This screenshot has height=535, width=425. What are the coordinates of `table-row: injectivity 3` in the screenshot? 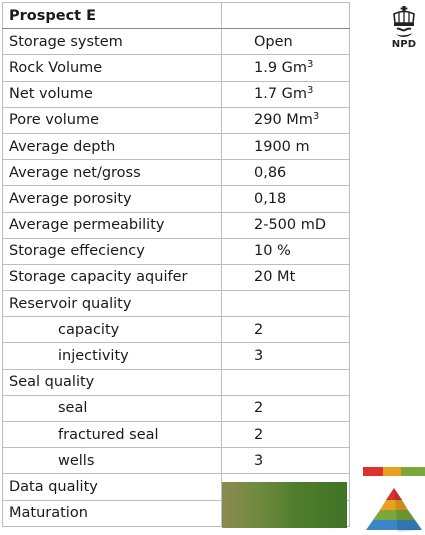 It's located at (176, 356).